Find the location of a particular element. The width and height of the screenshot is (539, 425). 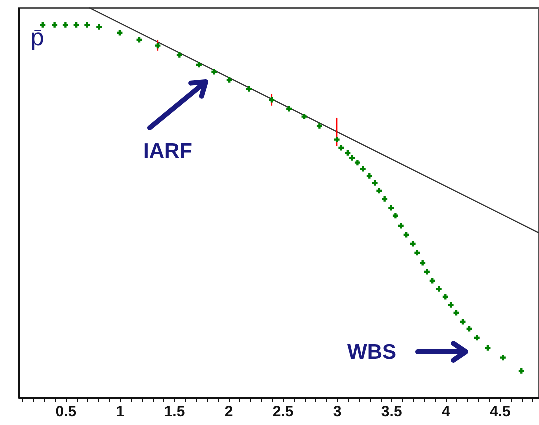

x-tick-label: 2.5 is located at coordinates (283, 412).